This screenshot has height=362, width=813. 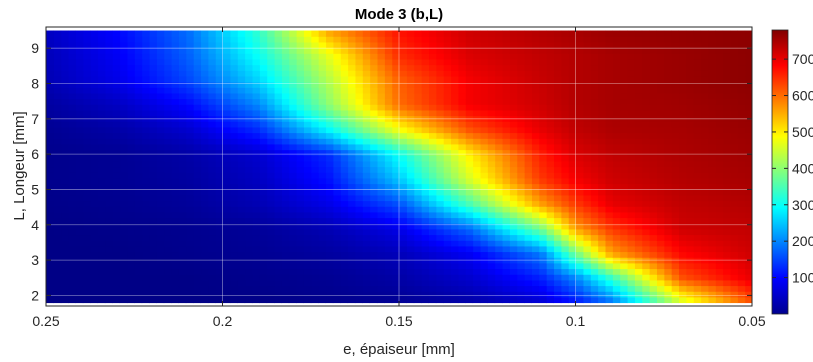 What do you see at coordinates (35, 154) in the screenshot?
I see `y-tick-label: 6` at bounding box center [35, 154].